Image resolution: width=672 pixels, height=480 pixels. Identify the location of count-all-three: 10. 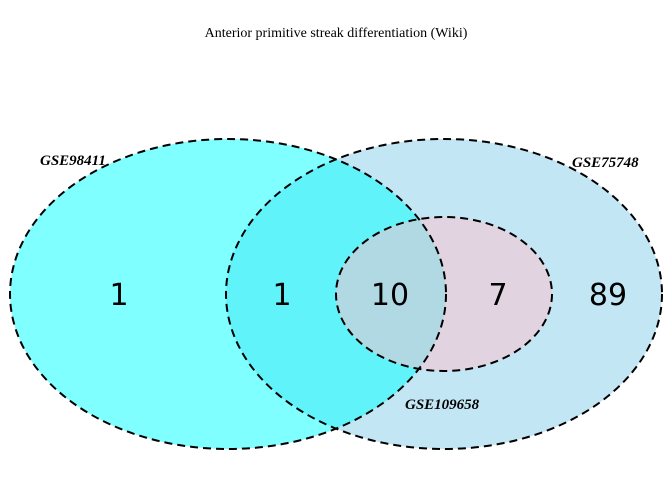
(390, 295).